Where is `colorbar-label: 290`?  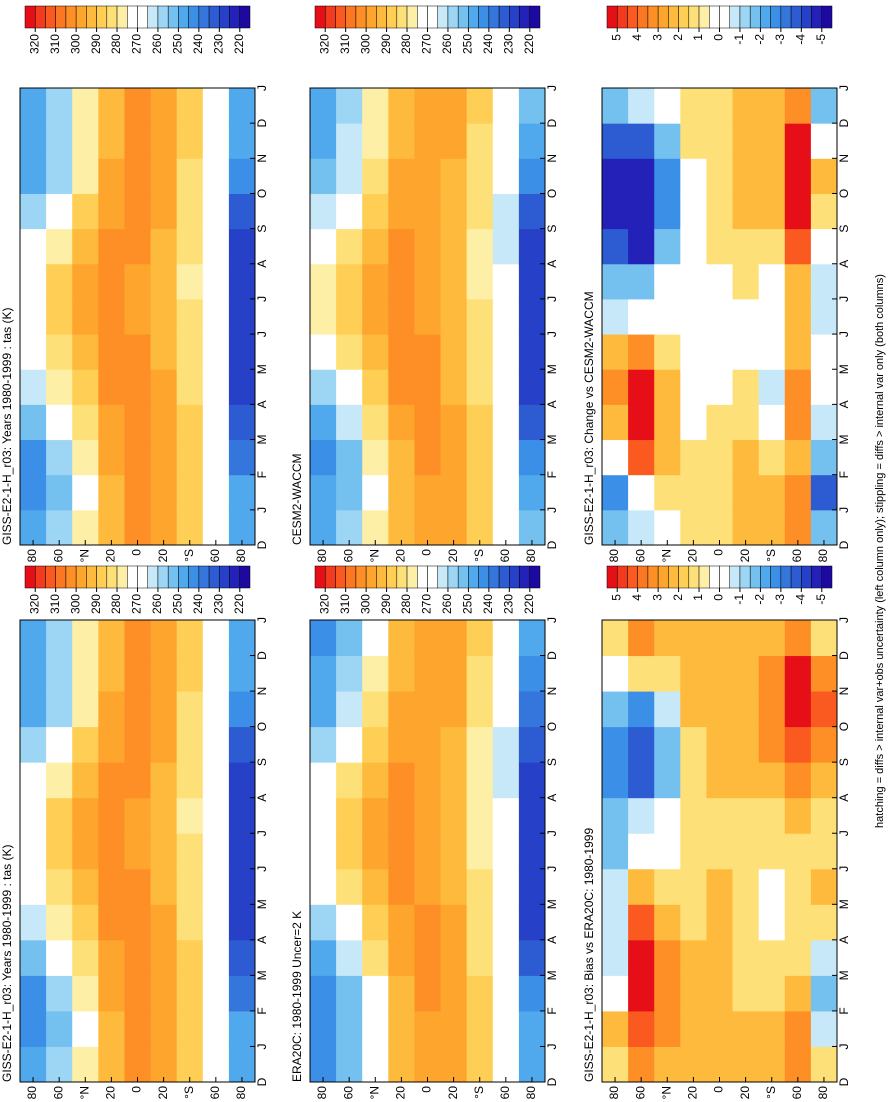
colorbar-label: 290 is located at coordinates (96, 44).